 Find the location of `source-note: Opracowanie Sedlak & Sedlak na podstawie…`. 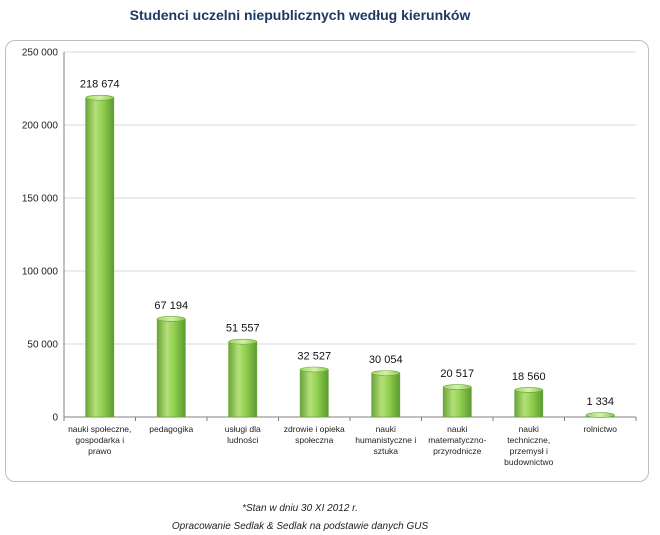

source-note: Opracowanie Sedlak & Sedlak na podstawie… is located at coordinates (300, 526).